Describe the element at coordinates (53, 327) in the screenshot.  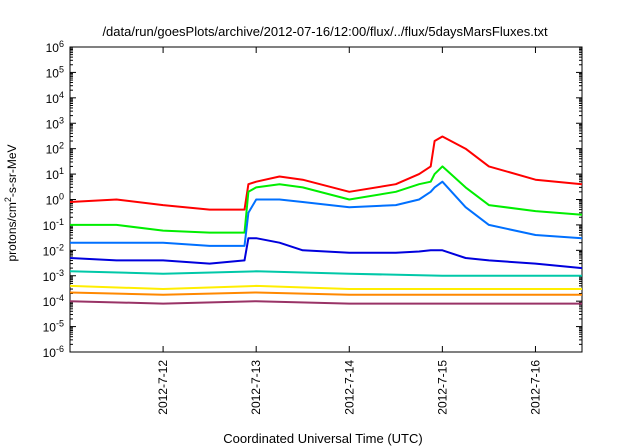
I see `y-tick-label: 10⁻⁵` at that location.